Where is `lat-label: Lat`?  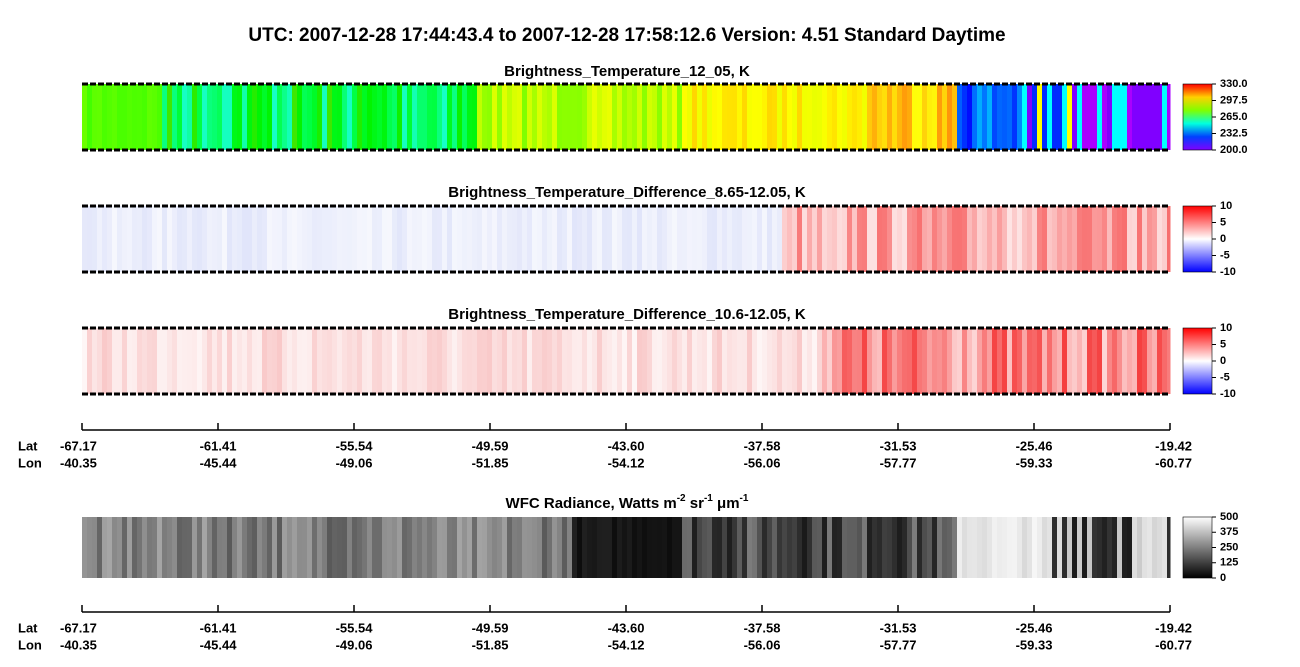 lat-label: Lat is located at coordinates (28, 627).